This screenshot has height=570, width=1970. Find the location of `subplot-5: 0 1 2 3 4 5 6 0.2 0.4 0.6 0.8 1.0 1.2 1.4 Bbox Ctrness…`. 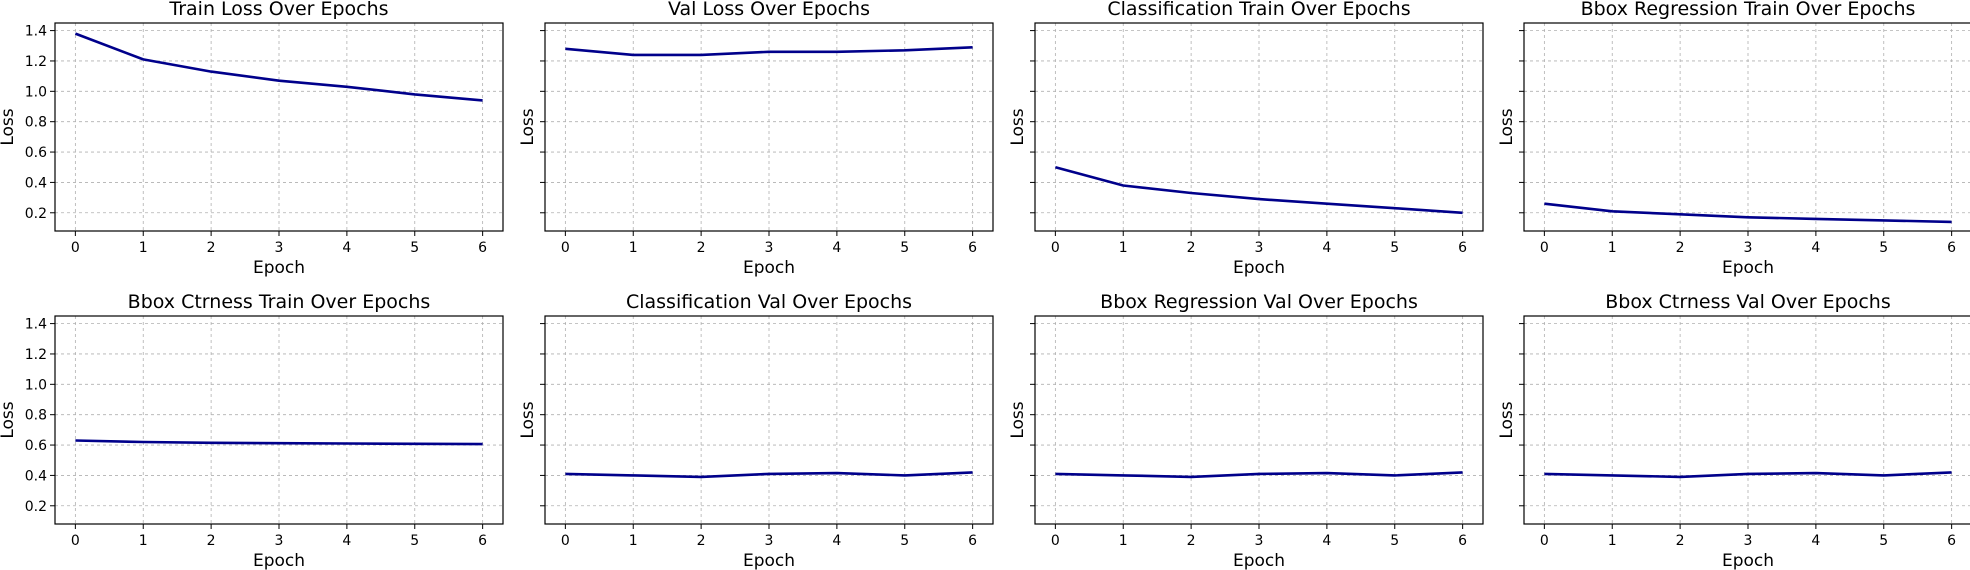

subplot-5: 0 1 2 3 4 5 6 0.2 0.4 0.6 0.8 1.0 1.2 1.4 Bbox Ctrness… is located at coordinates (252, 430).